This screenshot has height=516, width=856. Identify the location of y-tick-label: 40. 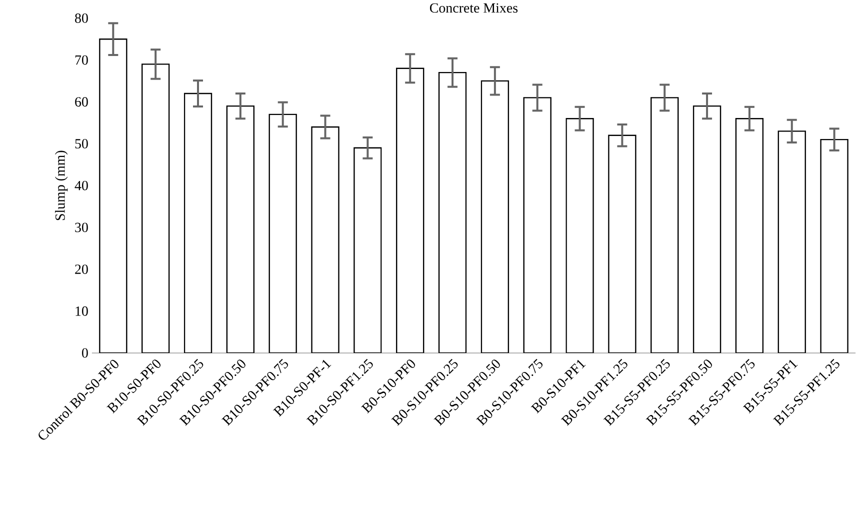
(81, 185).